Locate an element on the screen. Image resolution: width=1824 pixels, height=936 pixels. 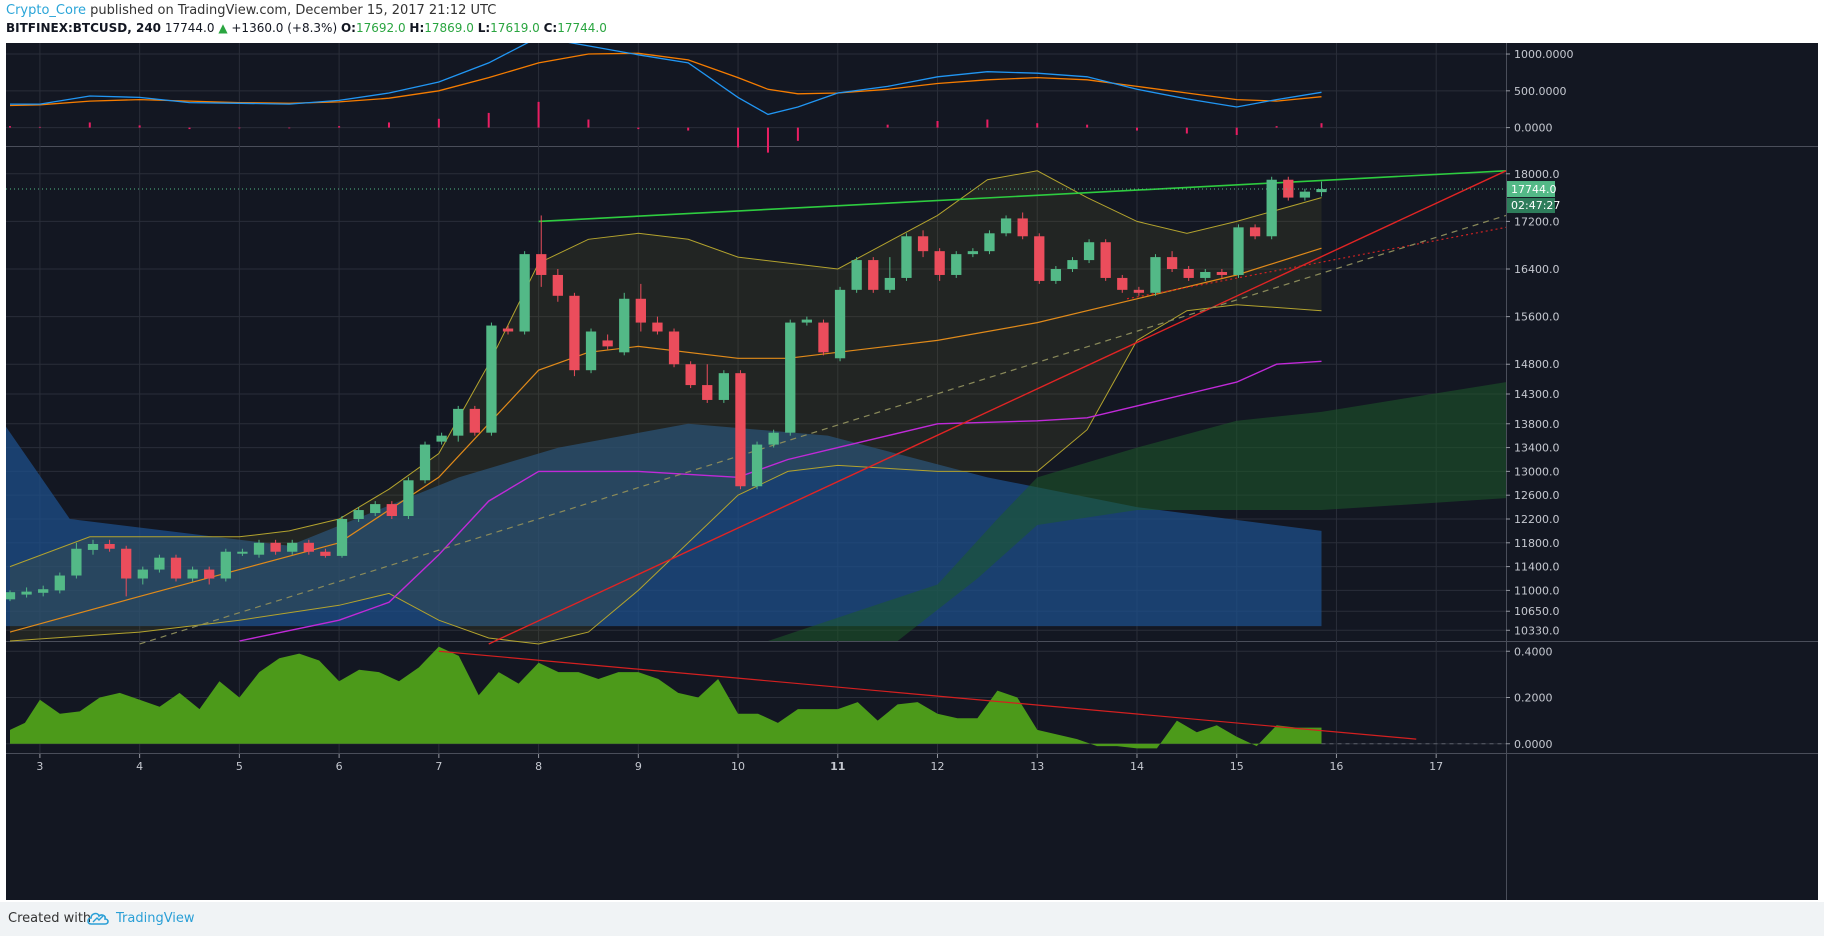
price-axis-label: 13000.0 is located at coordinates (1537, 471).